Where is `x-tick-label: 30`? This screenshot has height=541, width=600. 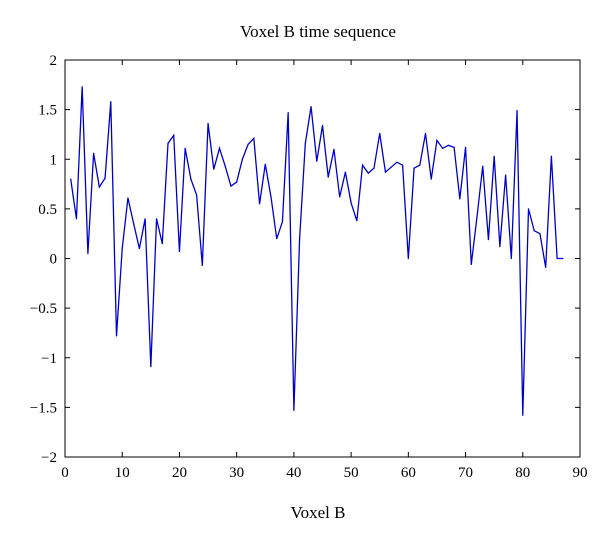
x-tick-label: 30 is located at coordinates (236, 473).